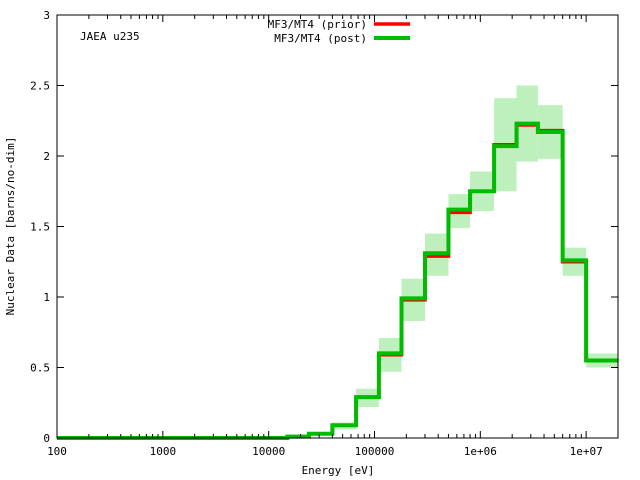 Image resolution: width=640 pixels, height=480 pixels. I want to click on legend: MF3/MT4 (prior)MF3/MT4 (post), so click(339, 31).